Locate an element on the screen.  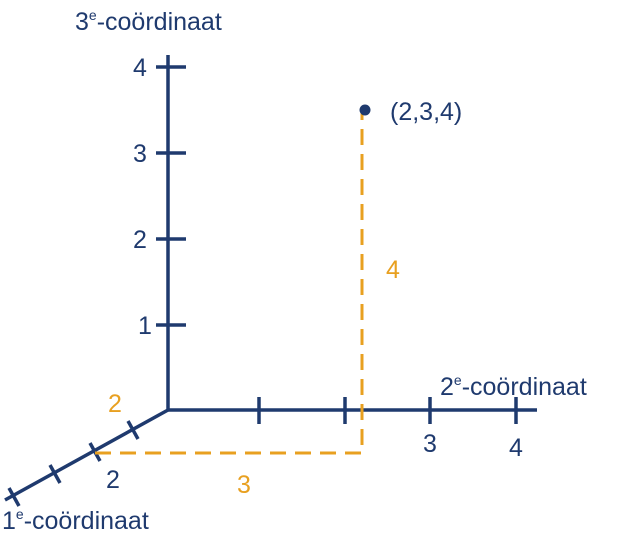
point-label: (2,3,4) is located at coordinates (426, 112).